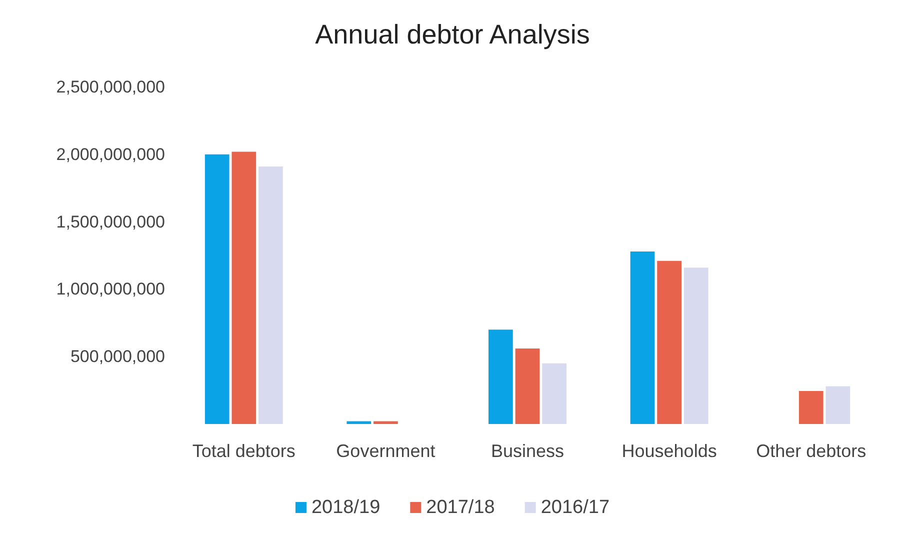  I want to click on x-tick-label: Other debtors, so click(811, 451).